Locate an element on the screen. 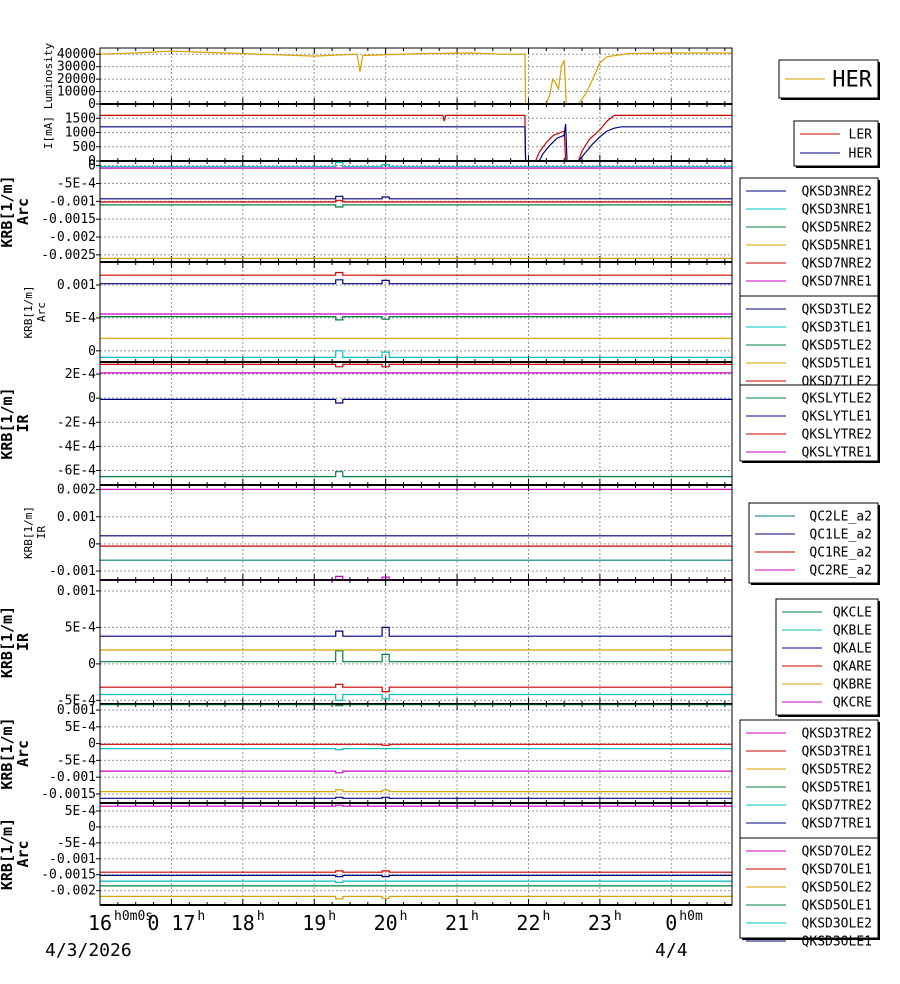  series-line-QKSD3OLE1 is located at coordinates (416, 876).